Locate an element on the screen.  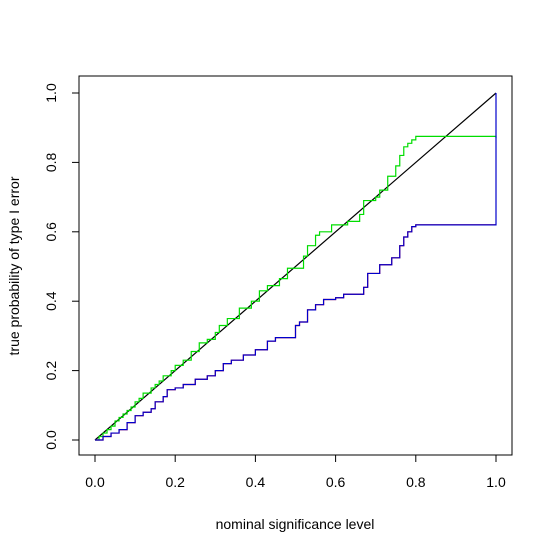
x-tick-label: 1.0 is located at coordinates (496, 482).